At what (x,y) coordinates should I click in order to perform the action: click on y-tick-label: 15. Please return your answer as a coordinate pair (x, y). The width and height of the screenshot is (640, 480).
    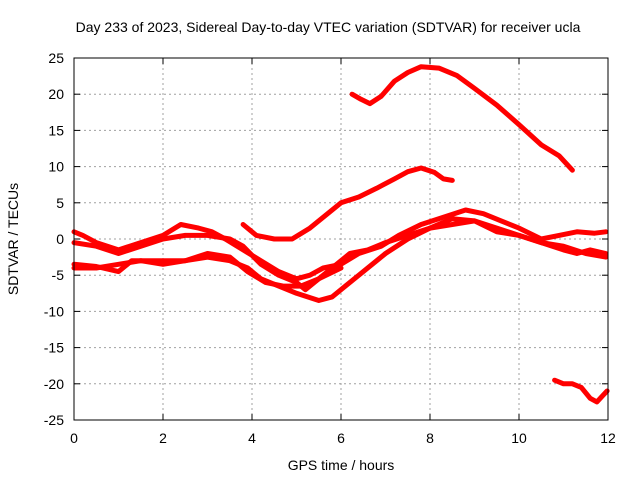
    Looking at the image, I should click on (56, 130).